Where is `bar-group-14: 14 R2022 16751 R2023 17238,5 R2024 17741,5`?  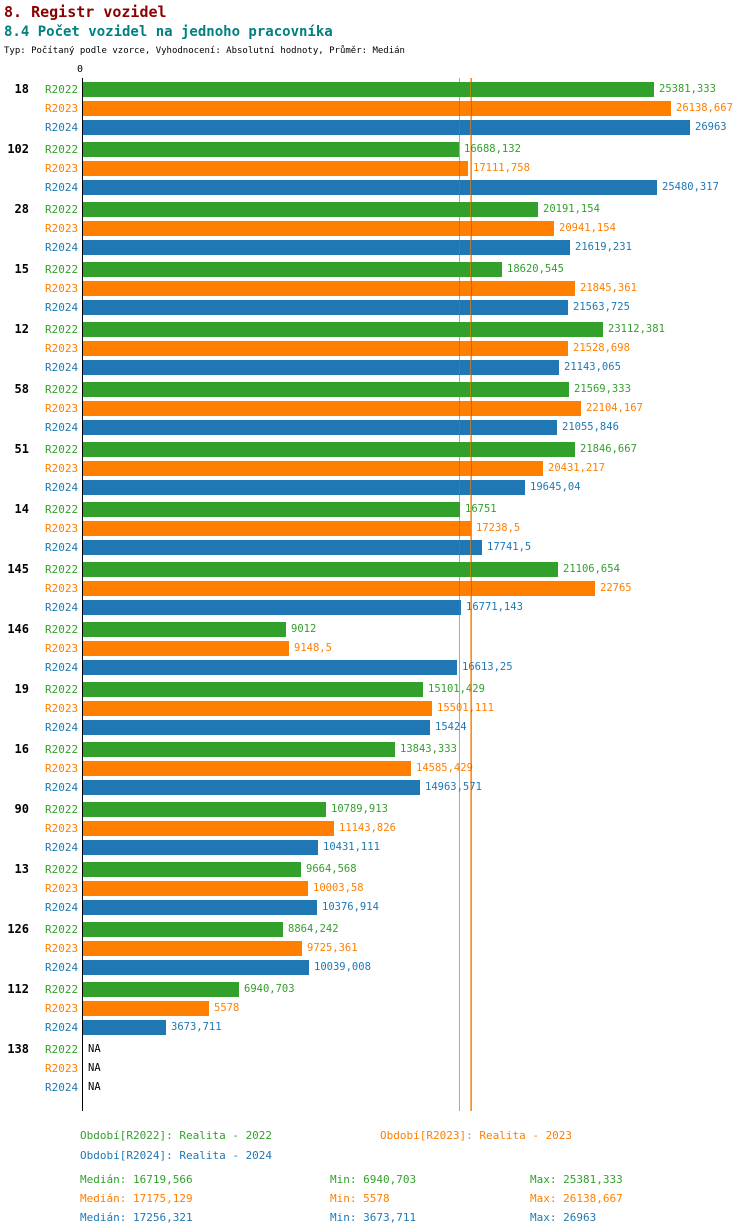
bar-group-14: 14 R2022 16751 R2023 17238,5 R2024 17741,5 is located at coordinates (375, 528).